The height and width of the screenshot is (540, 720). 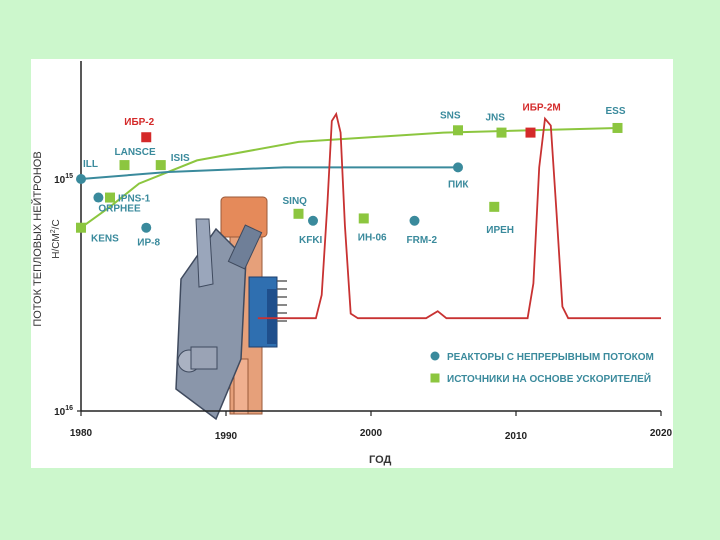 I want to click on x-axis-title: ГОД, so click(x=380, y=460).